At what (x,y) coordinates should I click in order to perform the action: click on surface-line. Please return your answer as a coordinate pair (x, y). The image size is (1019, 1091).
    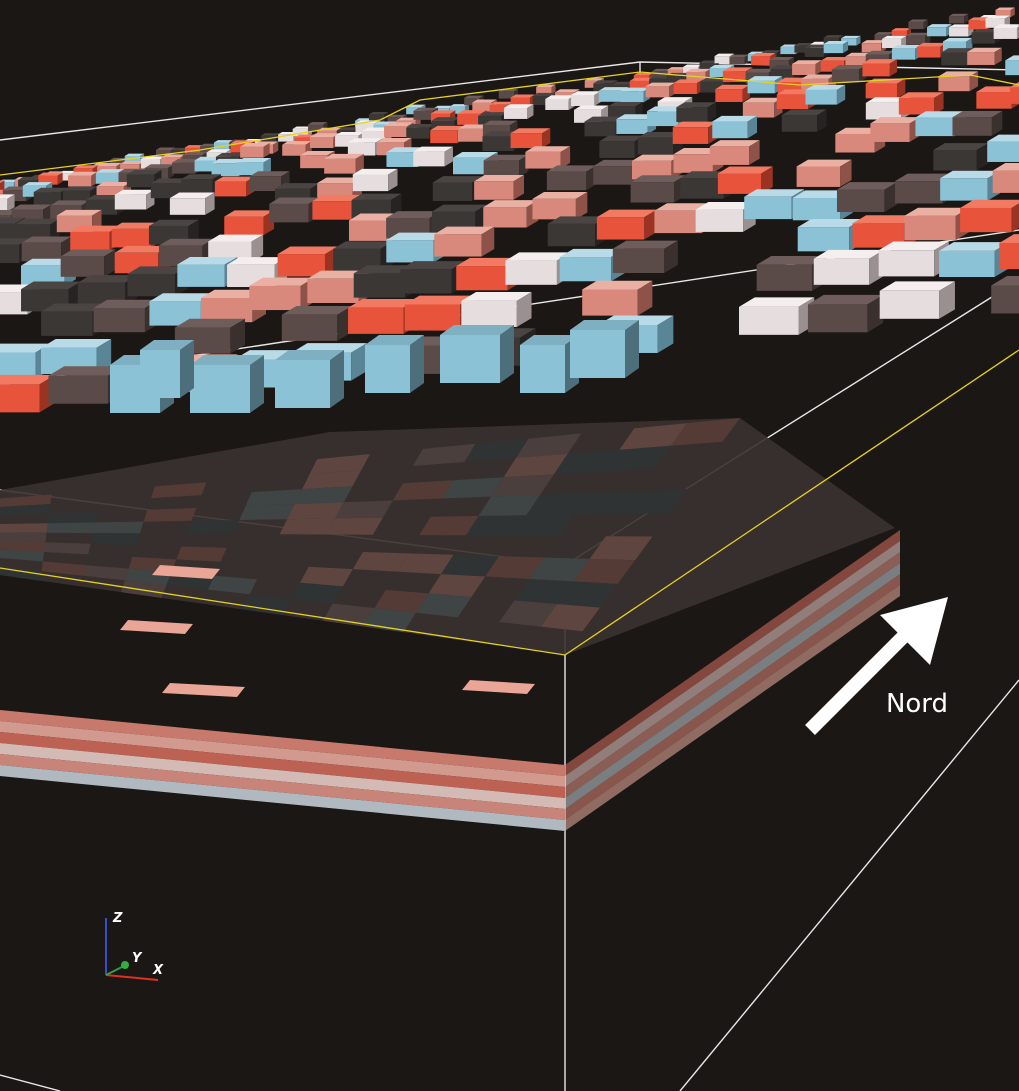
    Looking at the image, I should click on (509, 123).